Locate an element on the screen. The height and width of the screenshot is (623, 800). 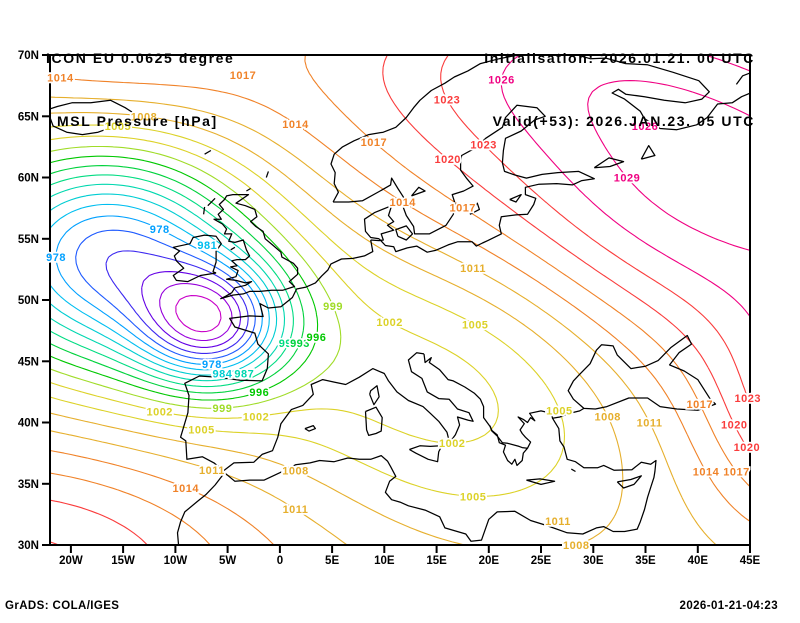
x-axis-tick-label: 15W is located at coordinates (123, 561).